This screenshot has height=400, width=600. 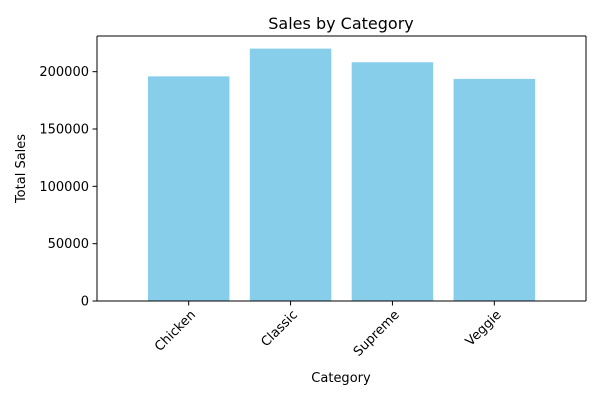 What do you see at coordinates (68, 244) in the screenshot?
I see `y-tick-label: 50000` at bounding box center [68, 244].